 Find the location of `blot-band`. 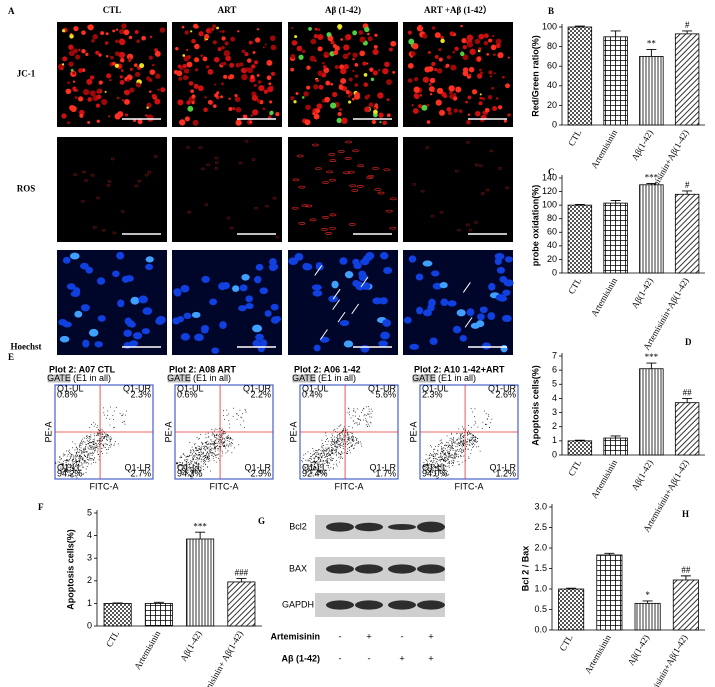

blot-band is located at coordinates (340, 605).